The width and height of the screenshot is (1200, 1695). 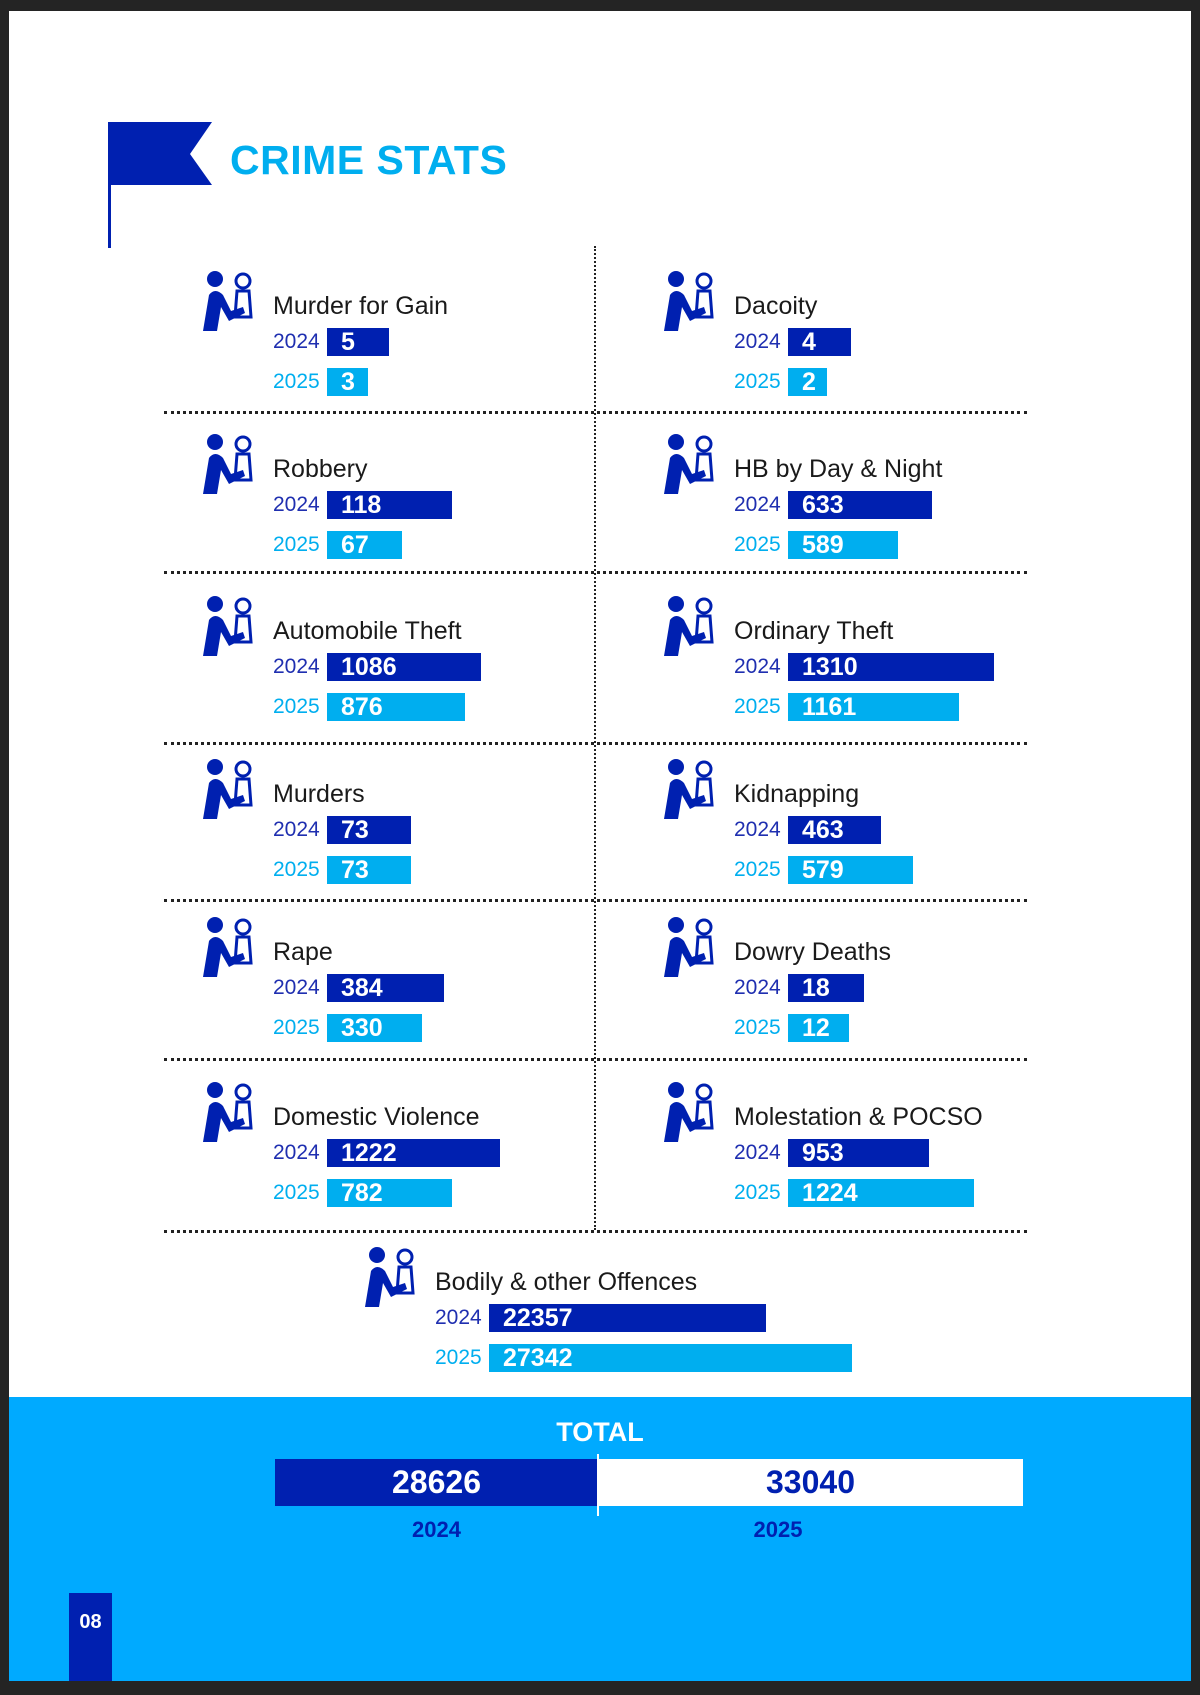 I want to click on victim-icon, so click(x=227, y=946).